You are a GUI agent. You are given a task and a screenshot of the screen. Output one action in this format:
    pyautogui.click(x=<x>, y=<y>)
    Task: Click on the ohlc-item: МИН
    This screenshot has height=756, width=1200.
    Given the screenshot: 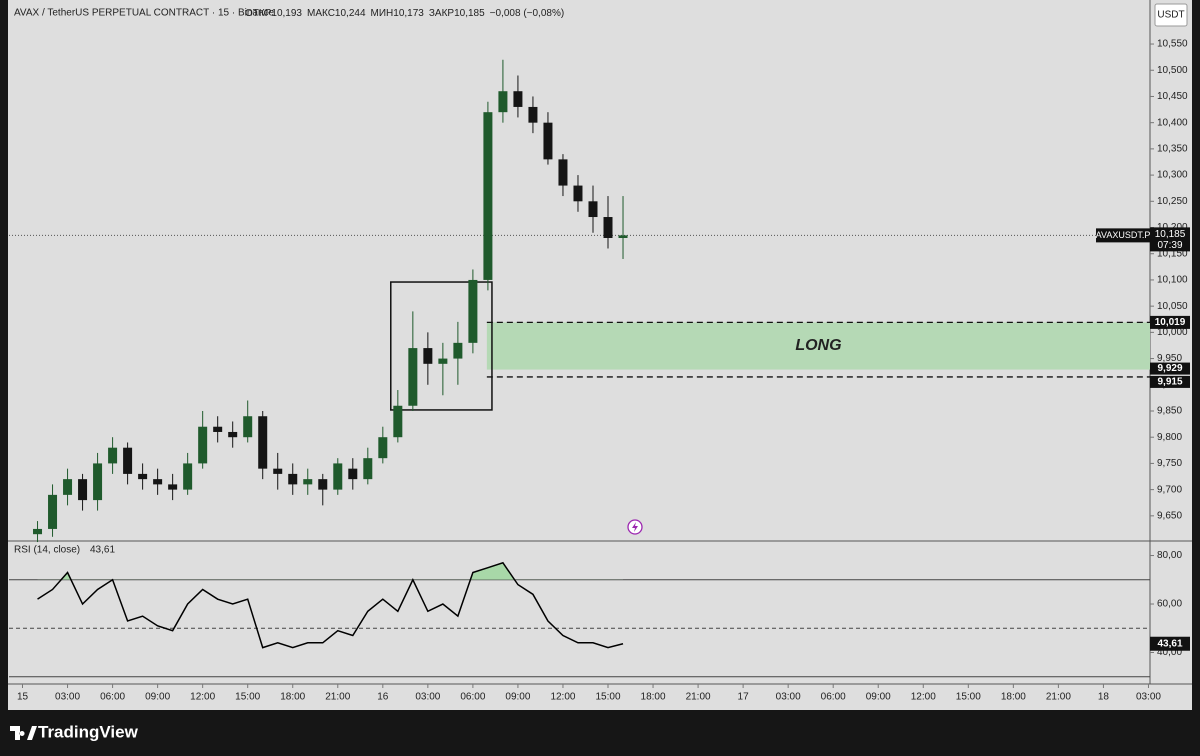 What is the action you would take?
    pyautogui.click(x=382, y=13)
    